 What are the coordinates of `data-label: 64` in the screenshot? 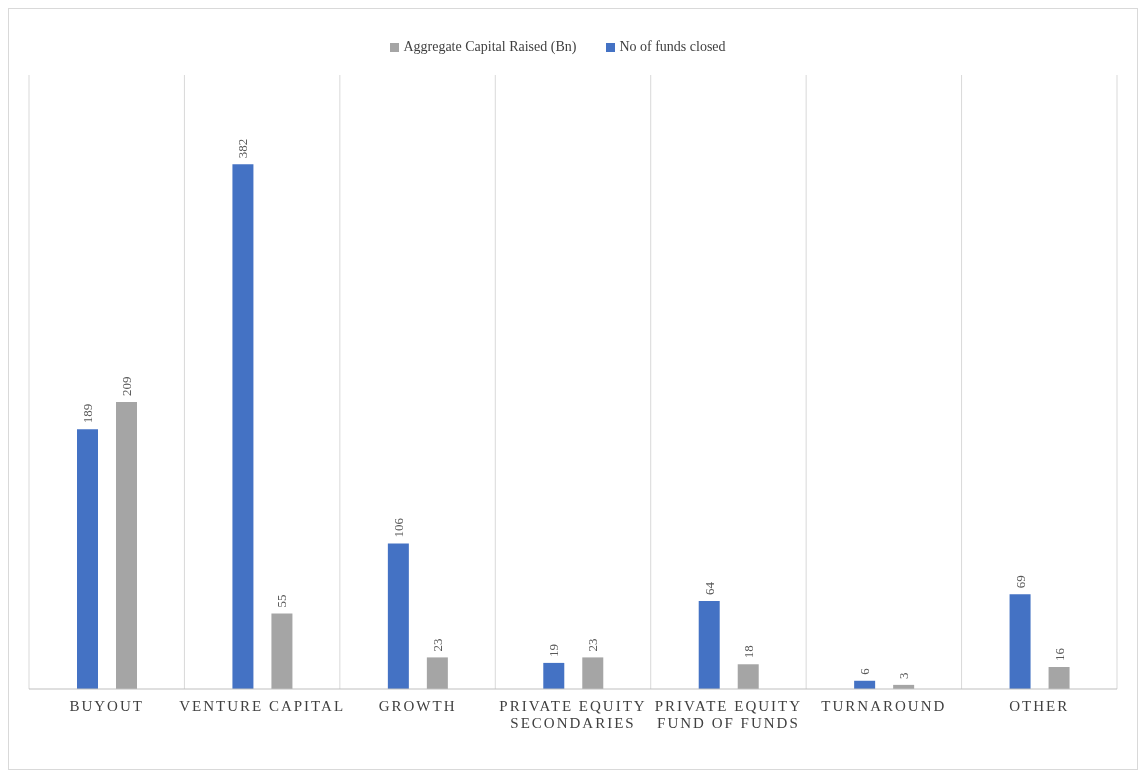 It's located at (709, 588).